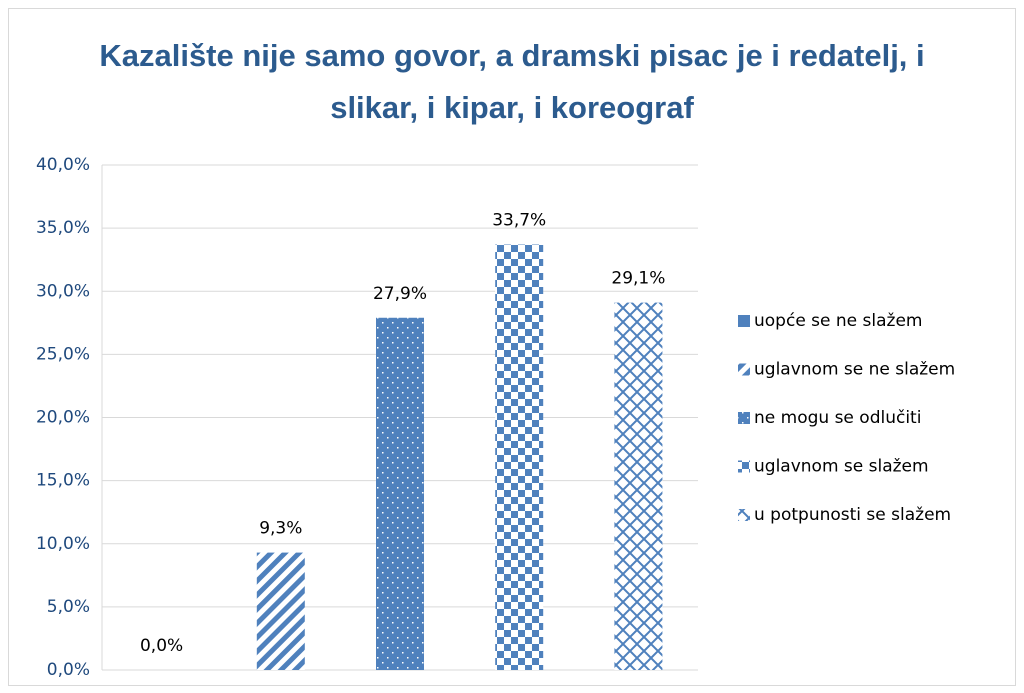 The height and width of the screenshot is (693, 1024). I want to click on data-label: 29,1%, so click(638, 279).